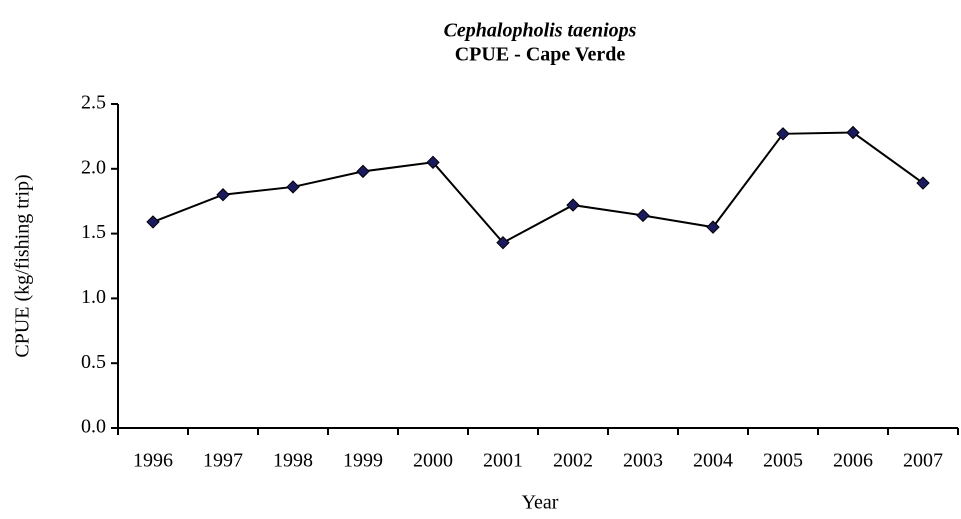 The image size is (961, 519). What do you see at coordinates (153, 461) in the screenshot?
I see `x-tick-label: 1996` at bounding box center [153, 461].